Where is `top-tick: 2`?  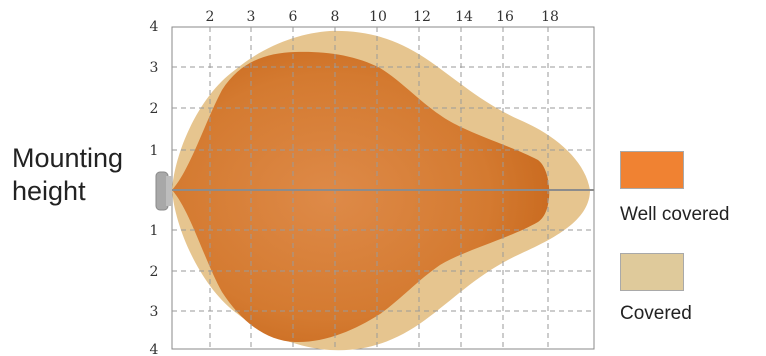 top-tick: 2 is located at coordinates (210, 17).